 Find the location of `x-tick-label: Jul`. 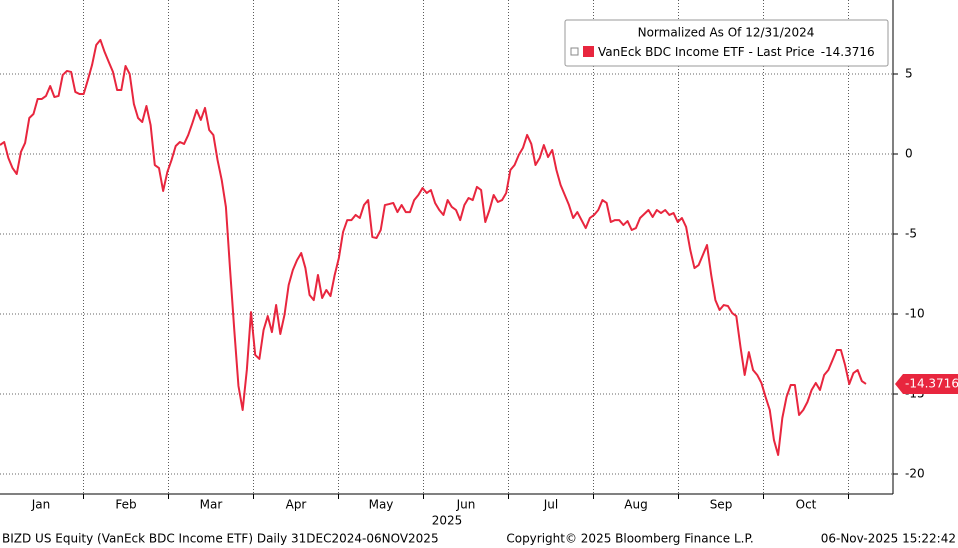

x-tick-label: Jul is located at coordinates (550, 505).